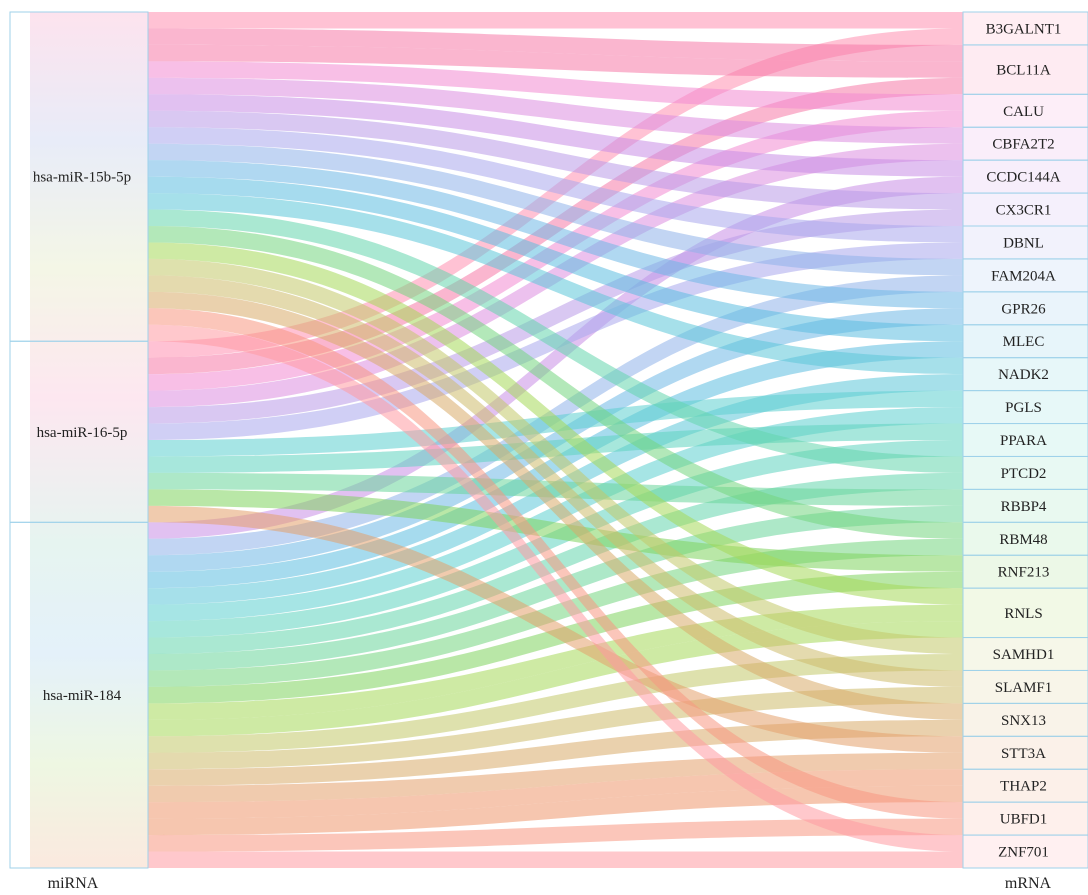  Describe the element at coordinates (82, 696) in the screenshot. I see `mirna-node-label: hsa-miR-184` at that location.